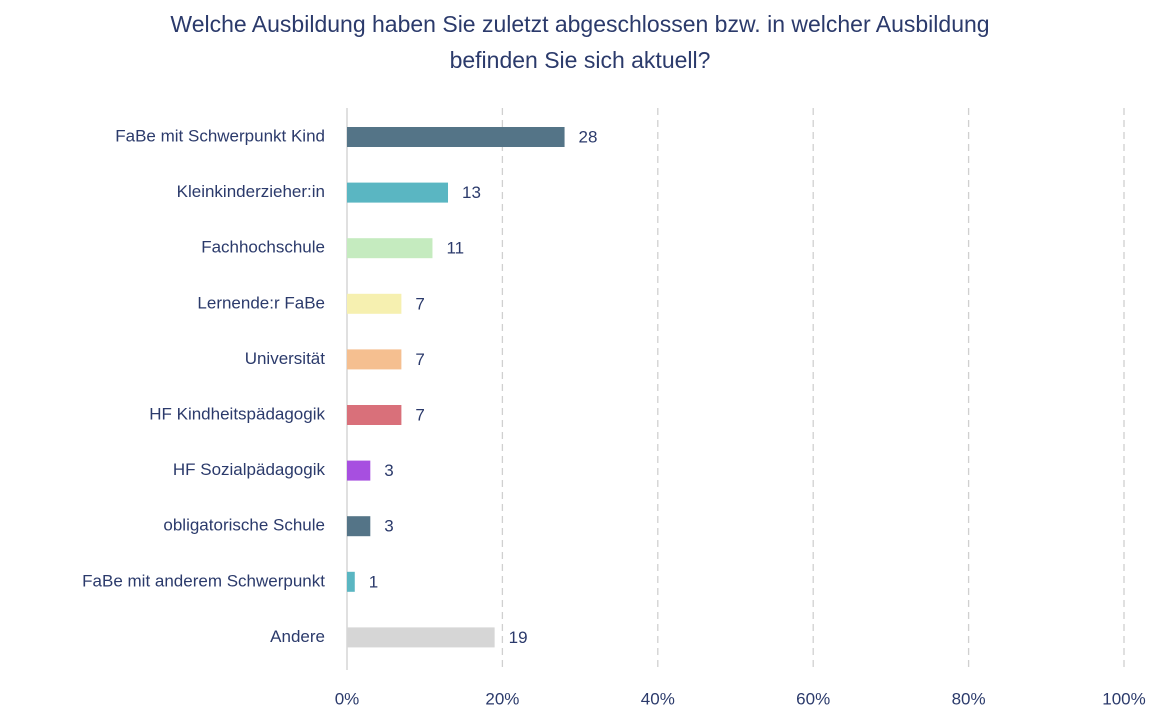 This screenshot has height=713, width=1157. Describe the element at coordinates (518, 637) in the screenshot. I see `data-label: 19` at that location.